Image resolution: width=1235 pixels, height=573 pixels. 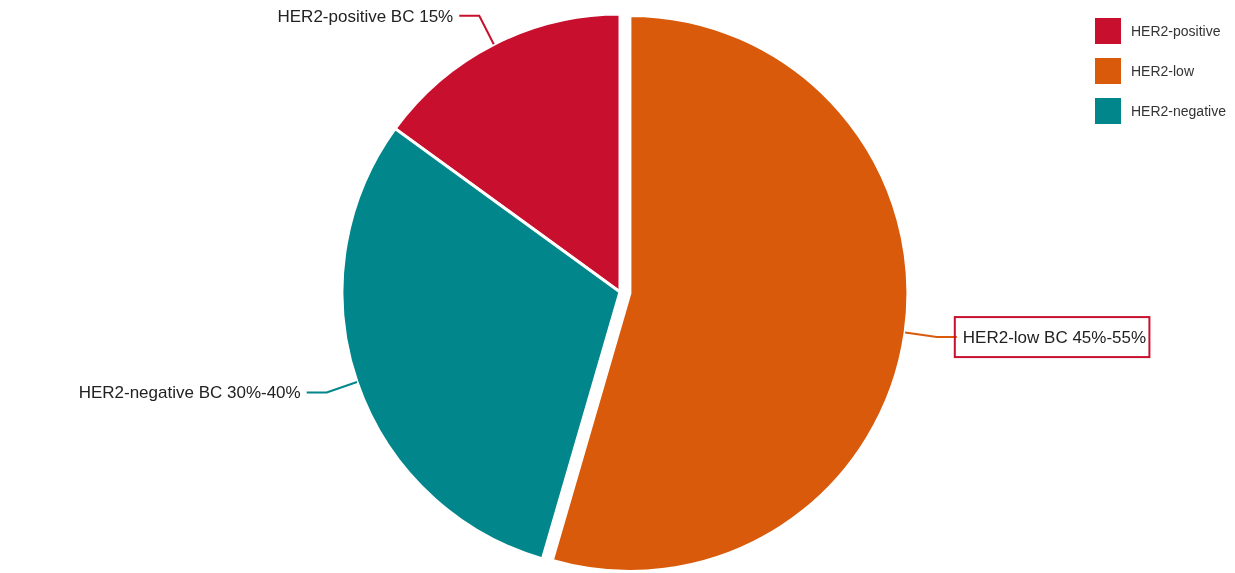 What do you see at coordinates (189, 393) in the screenshot?
I see `text: HER2-negative BC 30%-40%` at bounding box center [189, 393].